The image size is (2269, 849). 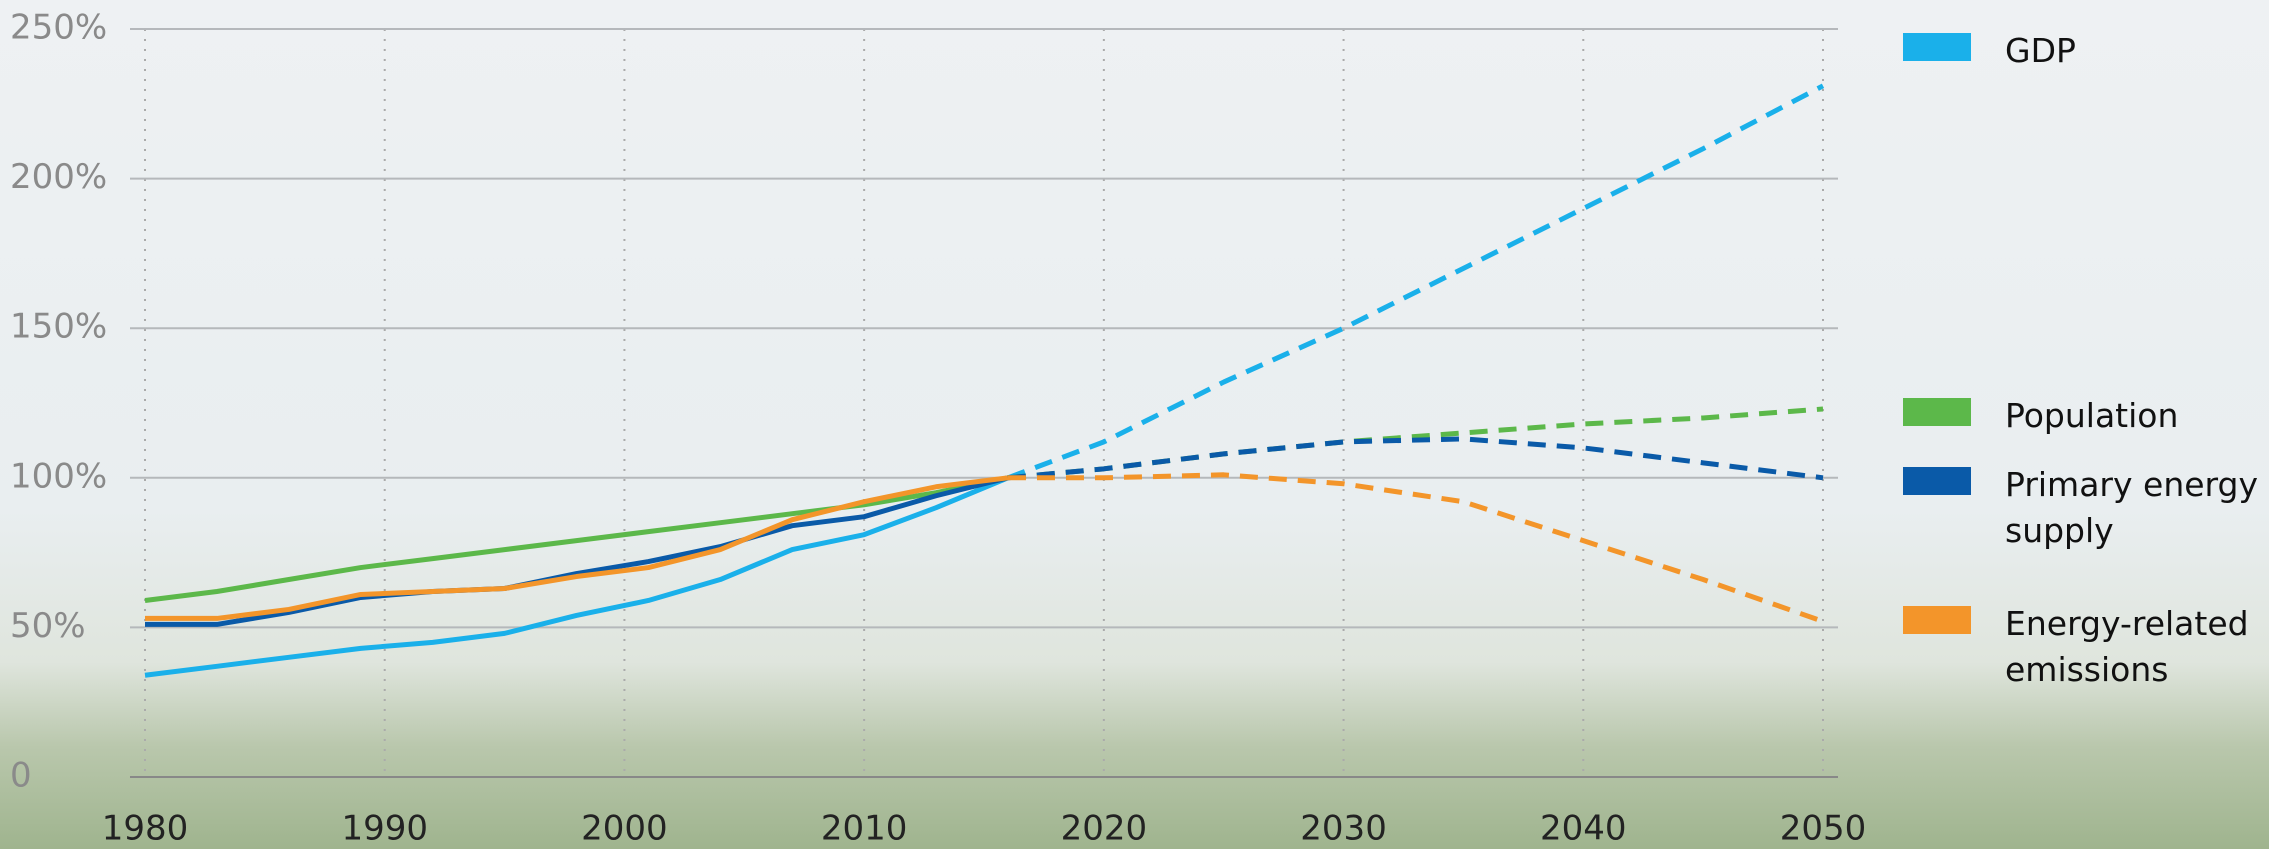 What do you see at coordinates (145, 829) in the screenshot?
I see `x-tick-label: 1980` at bounding box center [145, 829].